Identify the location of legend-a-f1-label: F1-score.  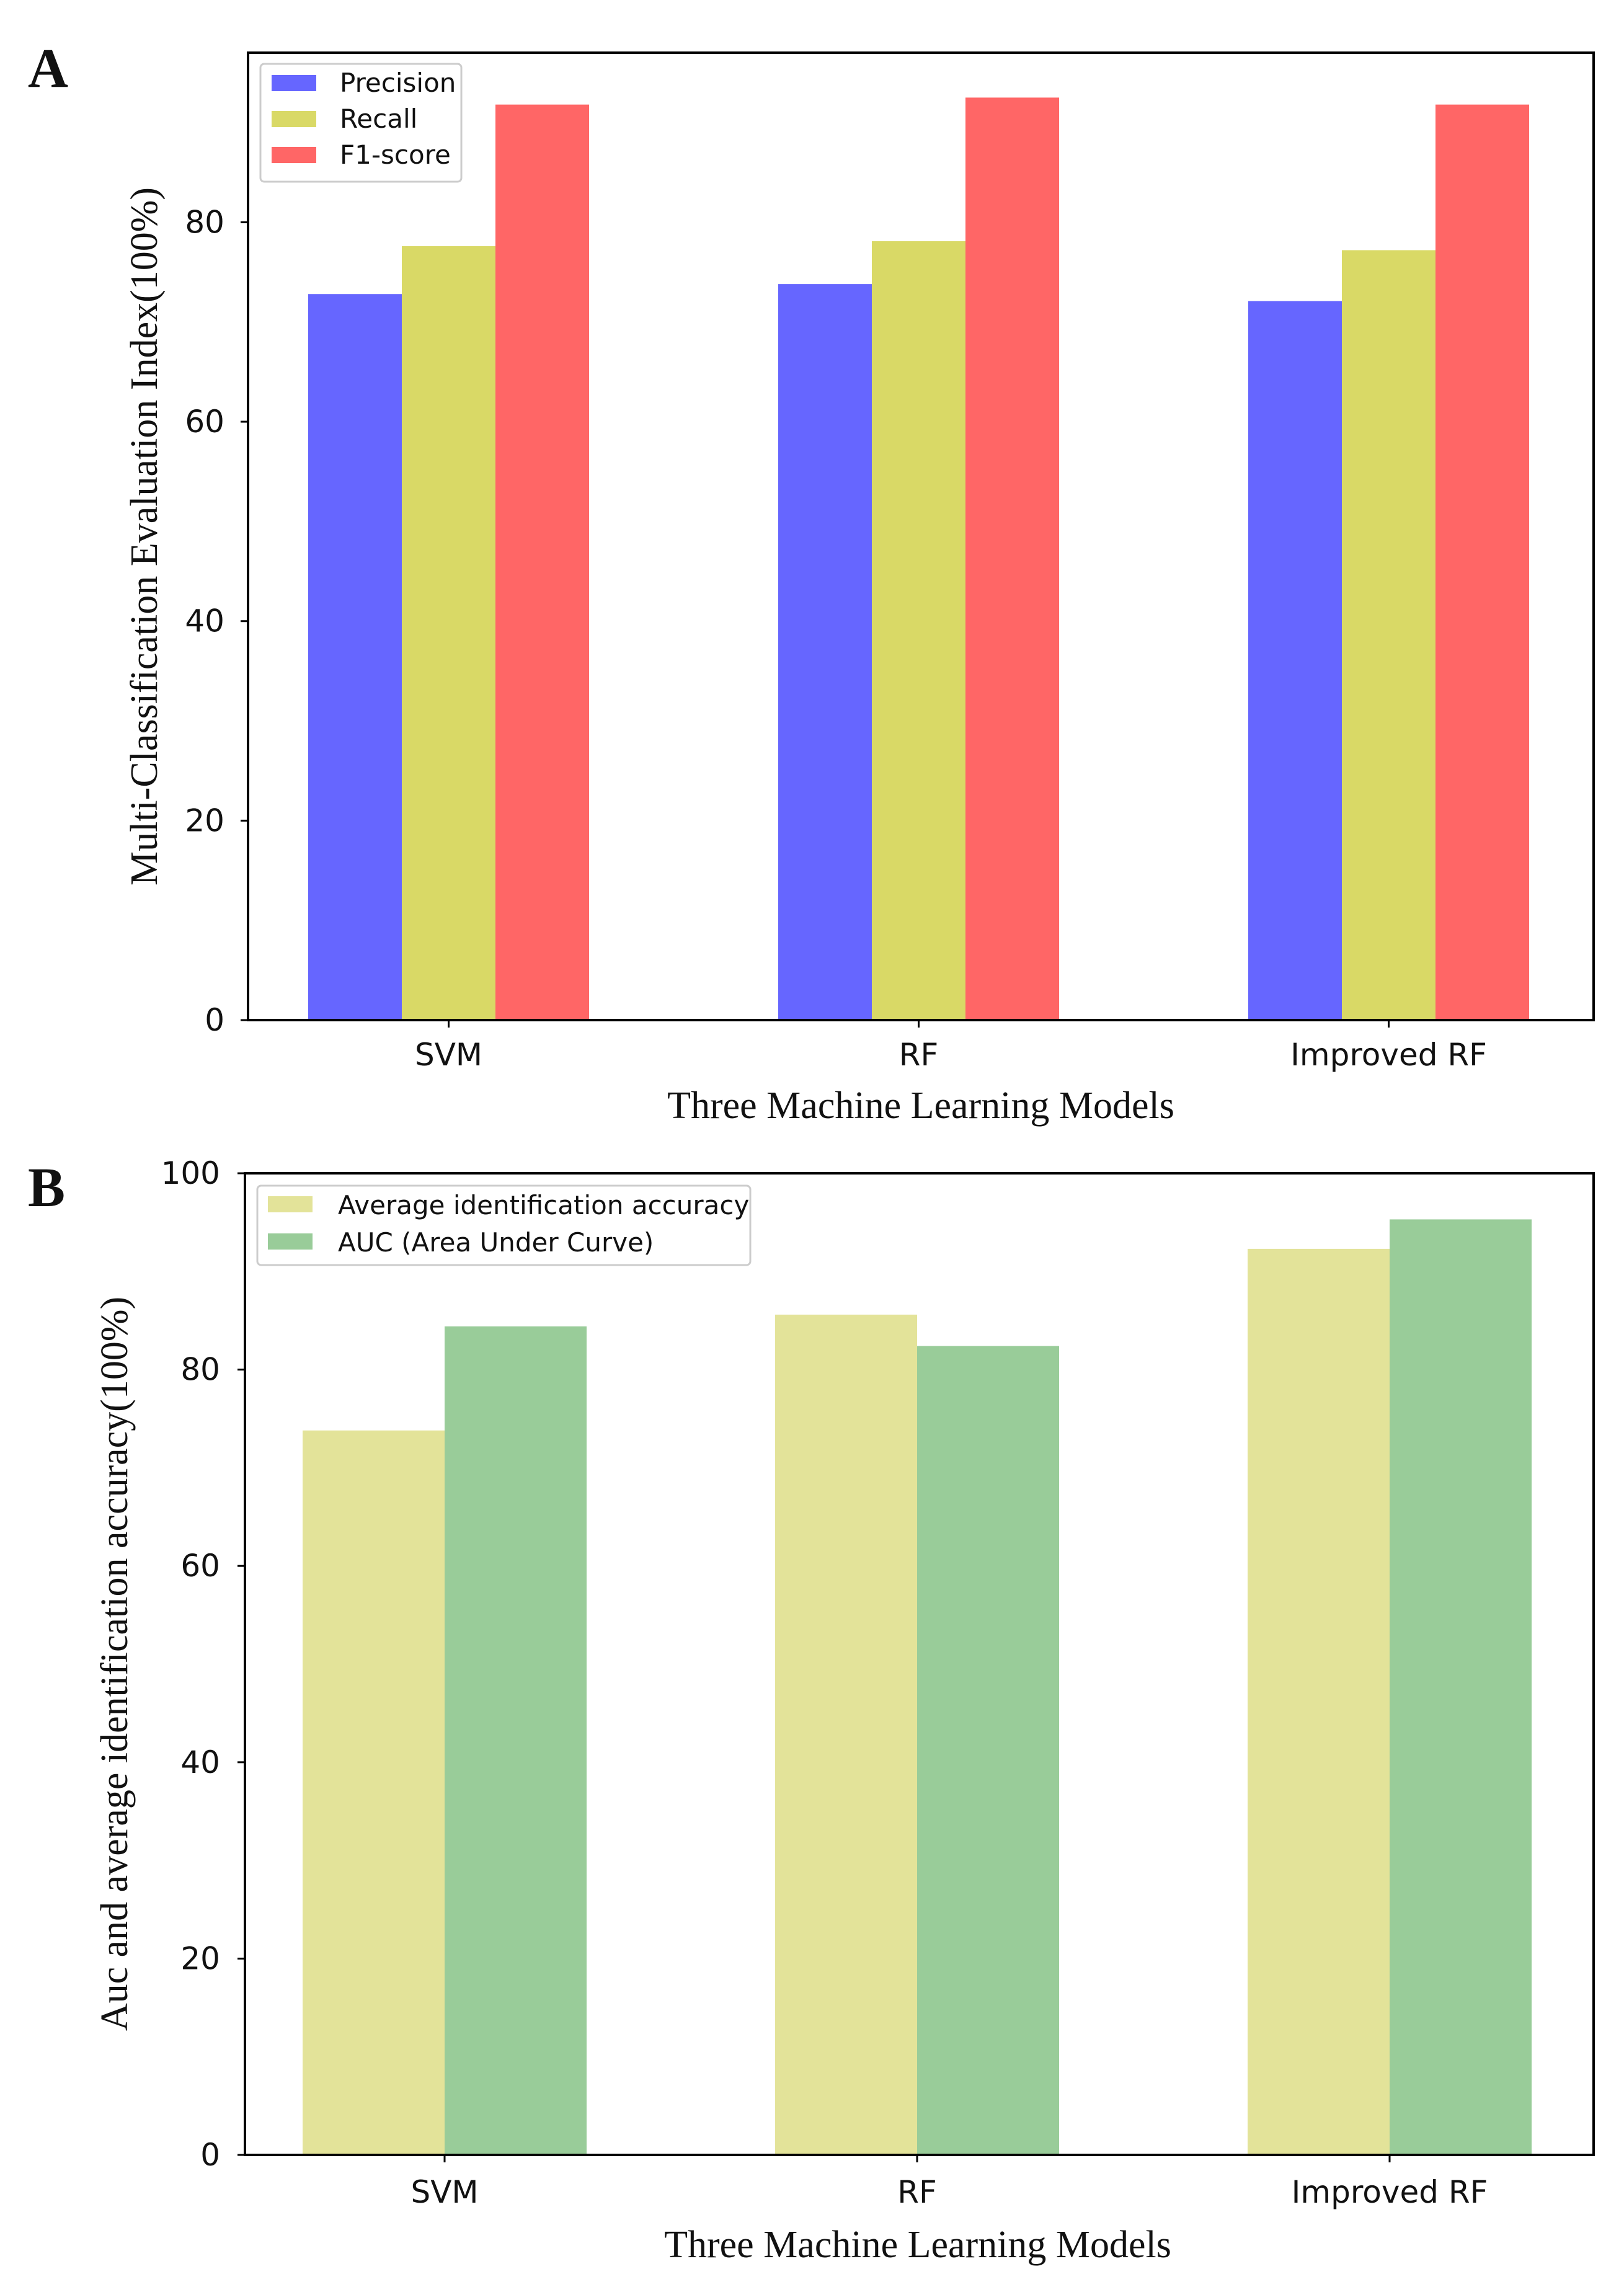
(395, 155).